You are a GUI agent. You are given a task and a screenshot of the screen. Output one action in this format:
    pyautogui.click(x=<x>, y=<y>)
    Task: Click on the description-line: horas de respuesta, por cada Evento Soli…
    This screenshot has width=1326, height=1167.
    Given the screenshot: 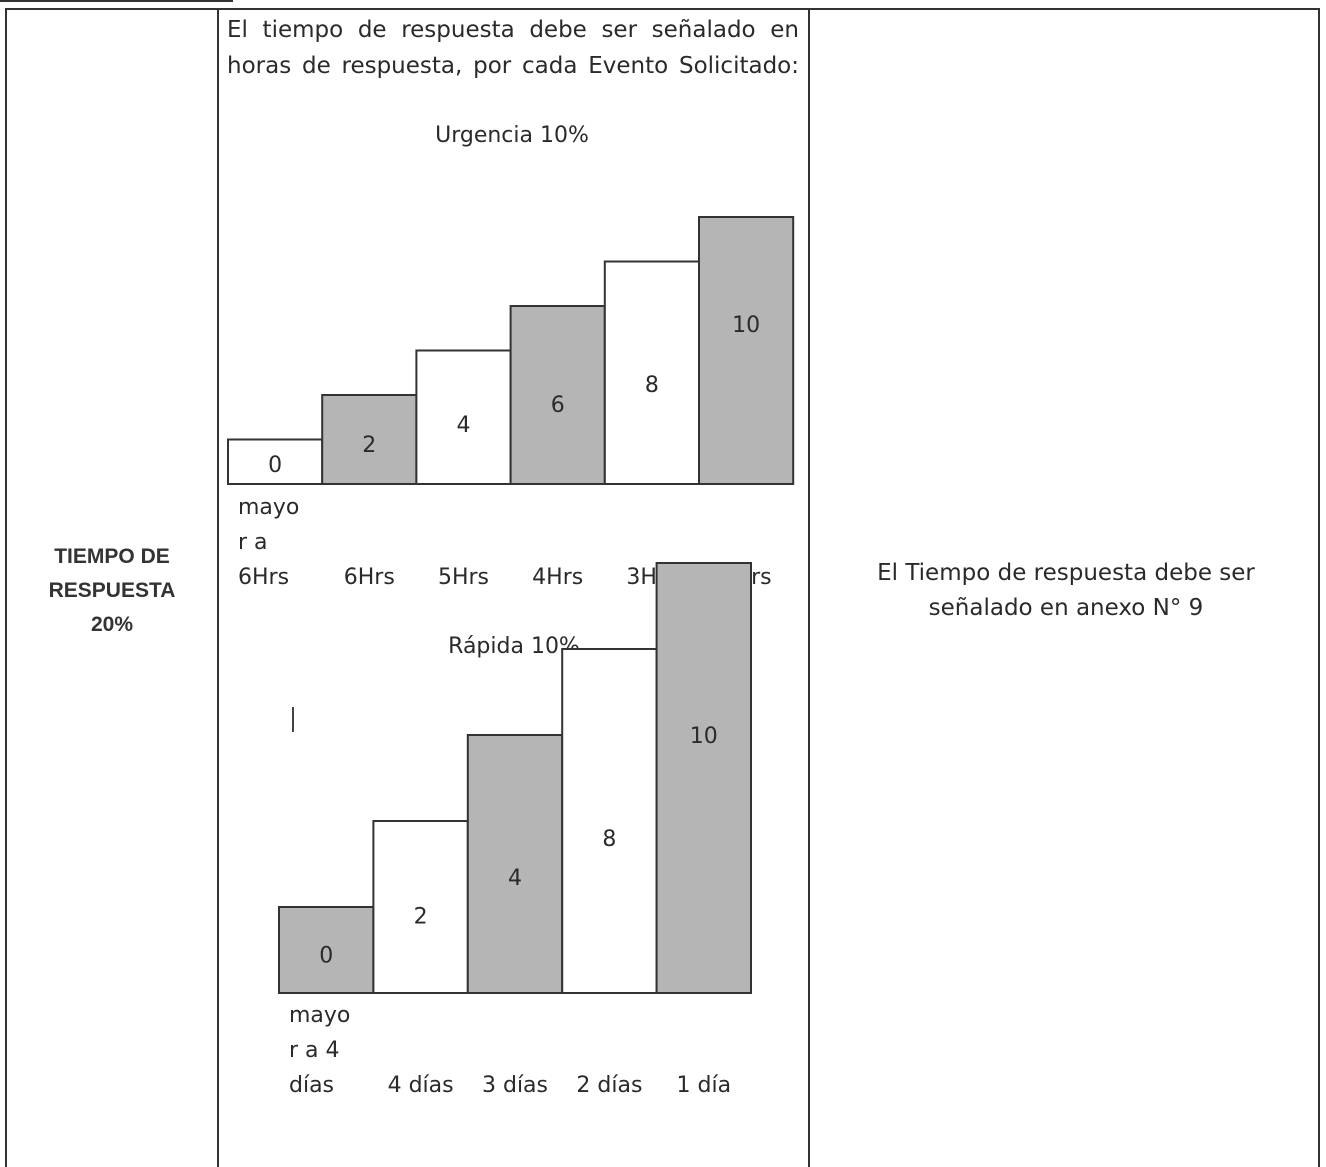 What is the action you would take?
    pyautogui.click(x=513, y=66)
    